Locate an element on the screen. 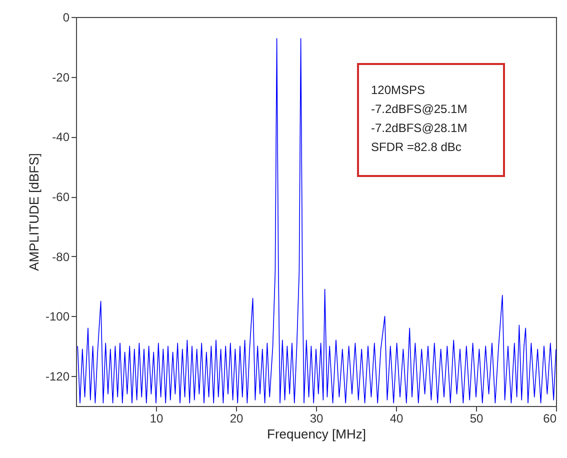  annotation: SFDR =82.8 dBc is located at coordinates (416, 147).